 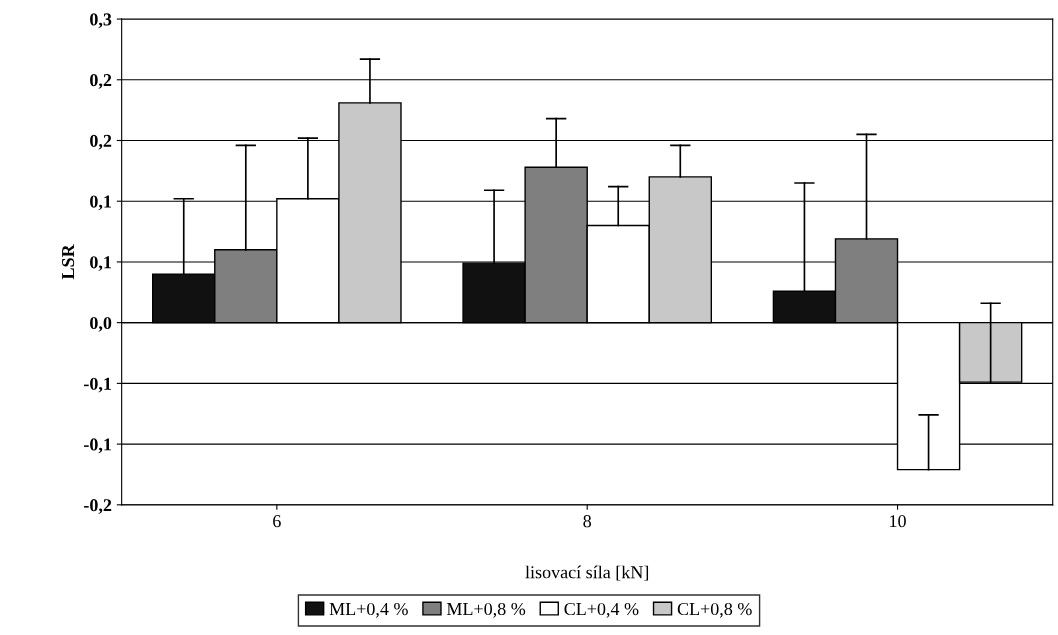 What do you see at coordinates (68, 262) in the screenshot?
I see `y-axis-title: LSR` at bounding box center [68, 262].